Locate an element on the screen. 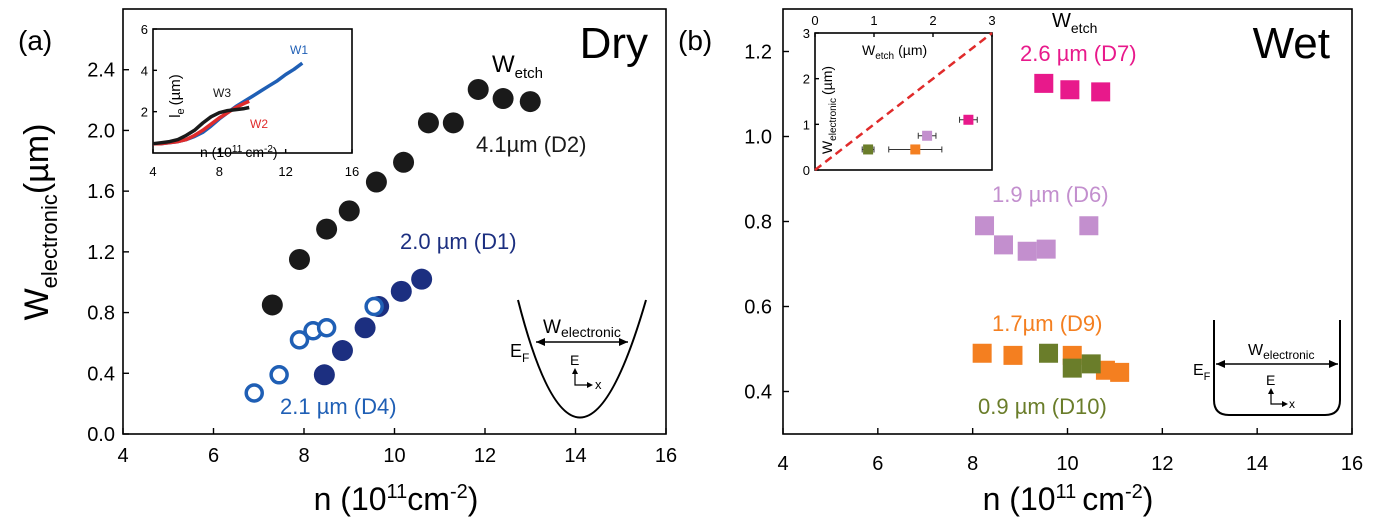  left-data-points is located at coordinates (392, 240).